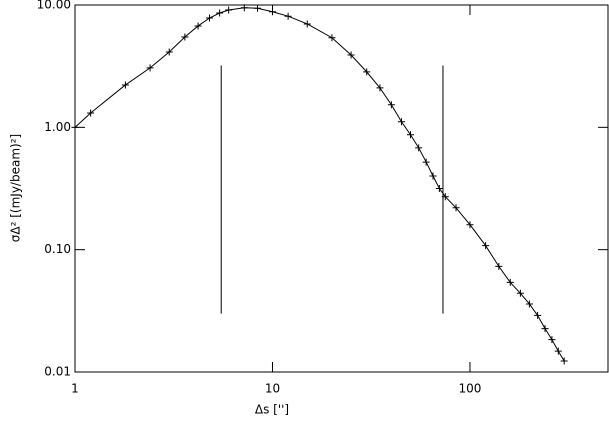 This screenshot has width=609, height=421. What do you see at coordinates (57, 127) in the screenshot?
I see `y-tick-label: 1.00` at bounding box center [57, 127].